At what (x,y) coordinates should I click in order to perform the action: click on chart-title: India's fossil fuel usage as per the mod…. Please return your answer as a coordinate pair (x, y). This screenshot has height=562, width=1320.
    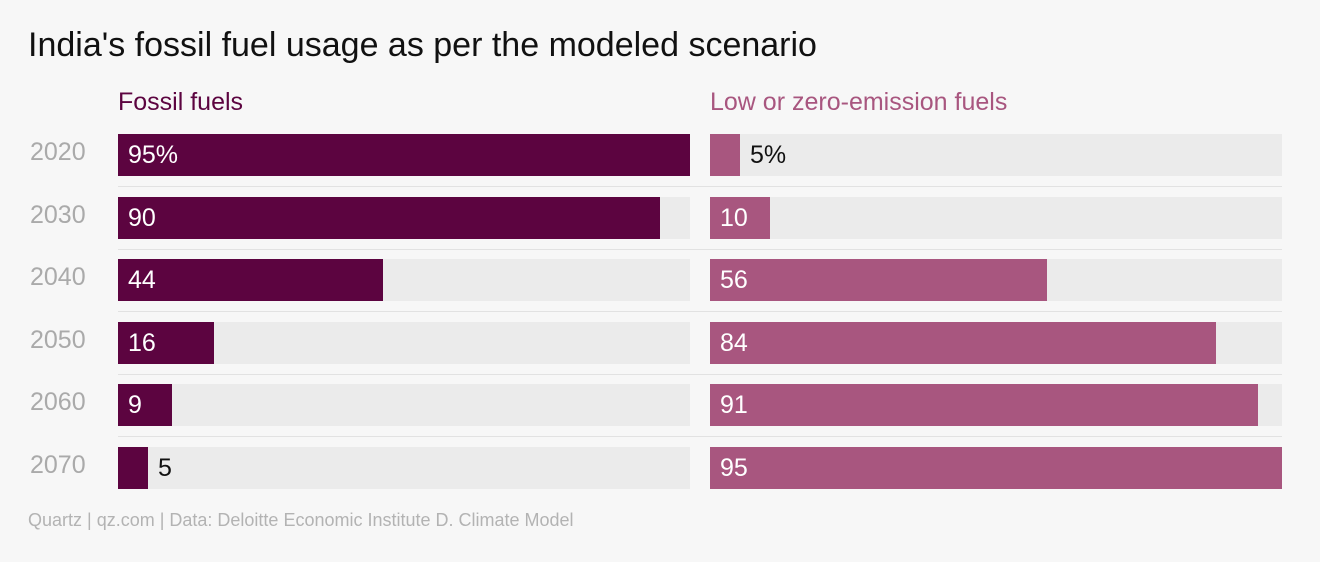
    Looking at the image, I should click on (422, 45).